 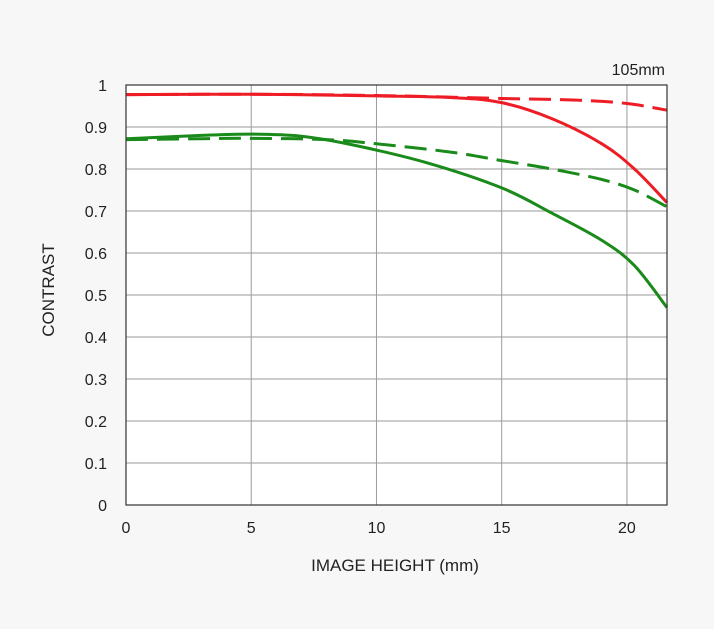 What do you see at coordinates (627, 528) in the screenshot?
I see `x-tick-label: 20` at bounding box center [627, 528].